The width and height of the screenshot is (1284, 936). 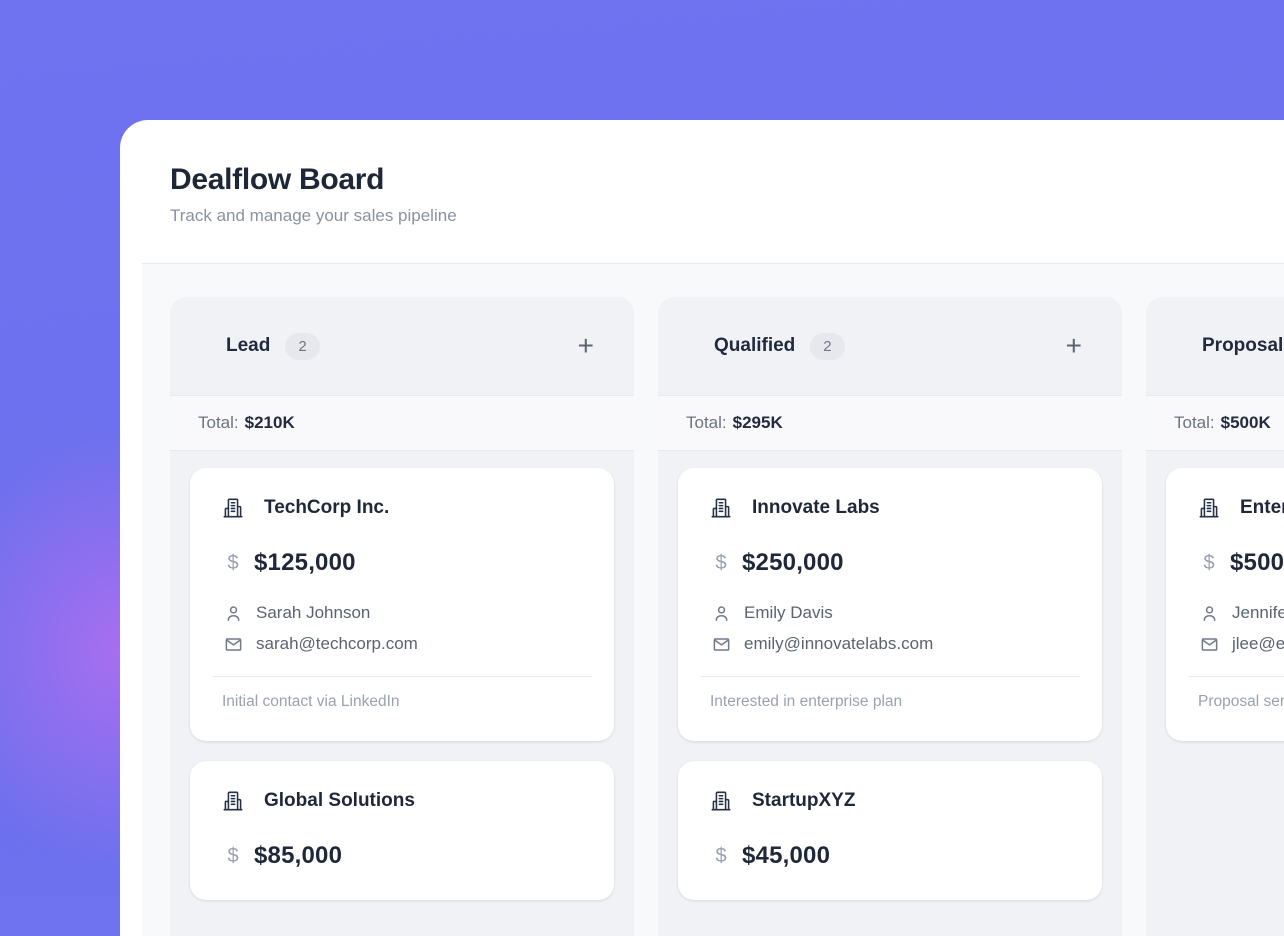 What do you see at coordinates (1243, 345) in the screenshot?
I see `column-title: Proposal` at bounding box center [1243, 345].